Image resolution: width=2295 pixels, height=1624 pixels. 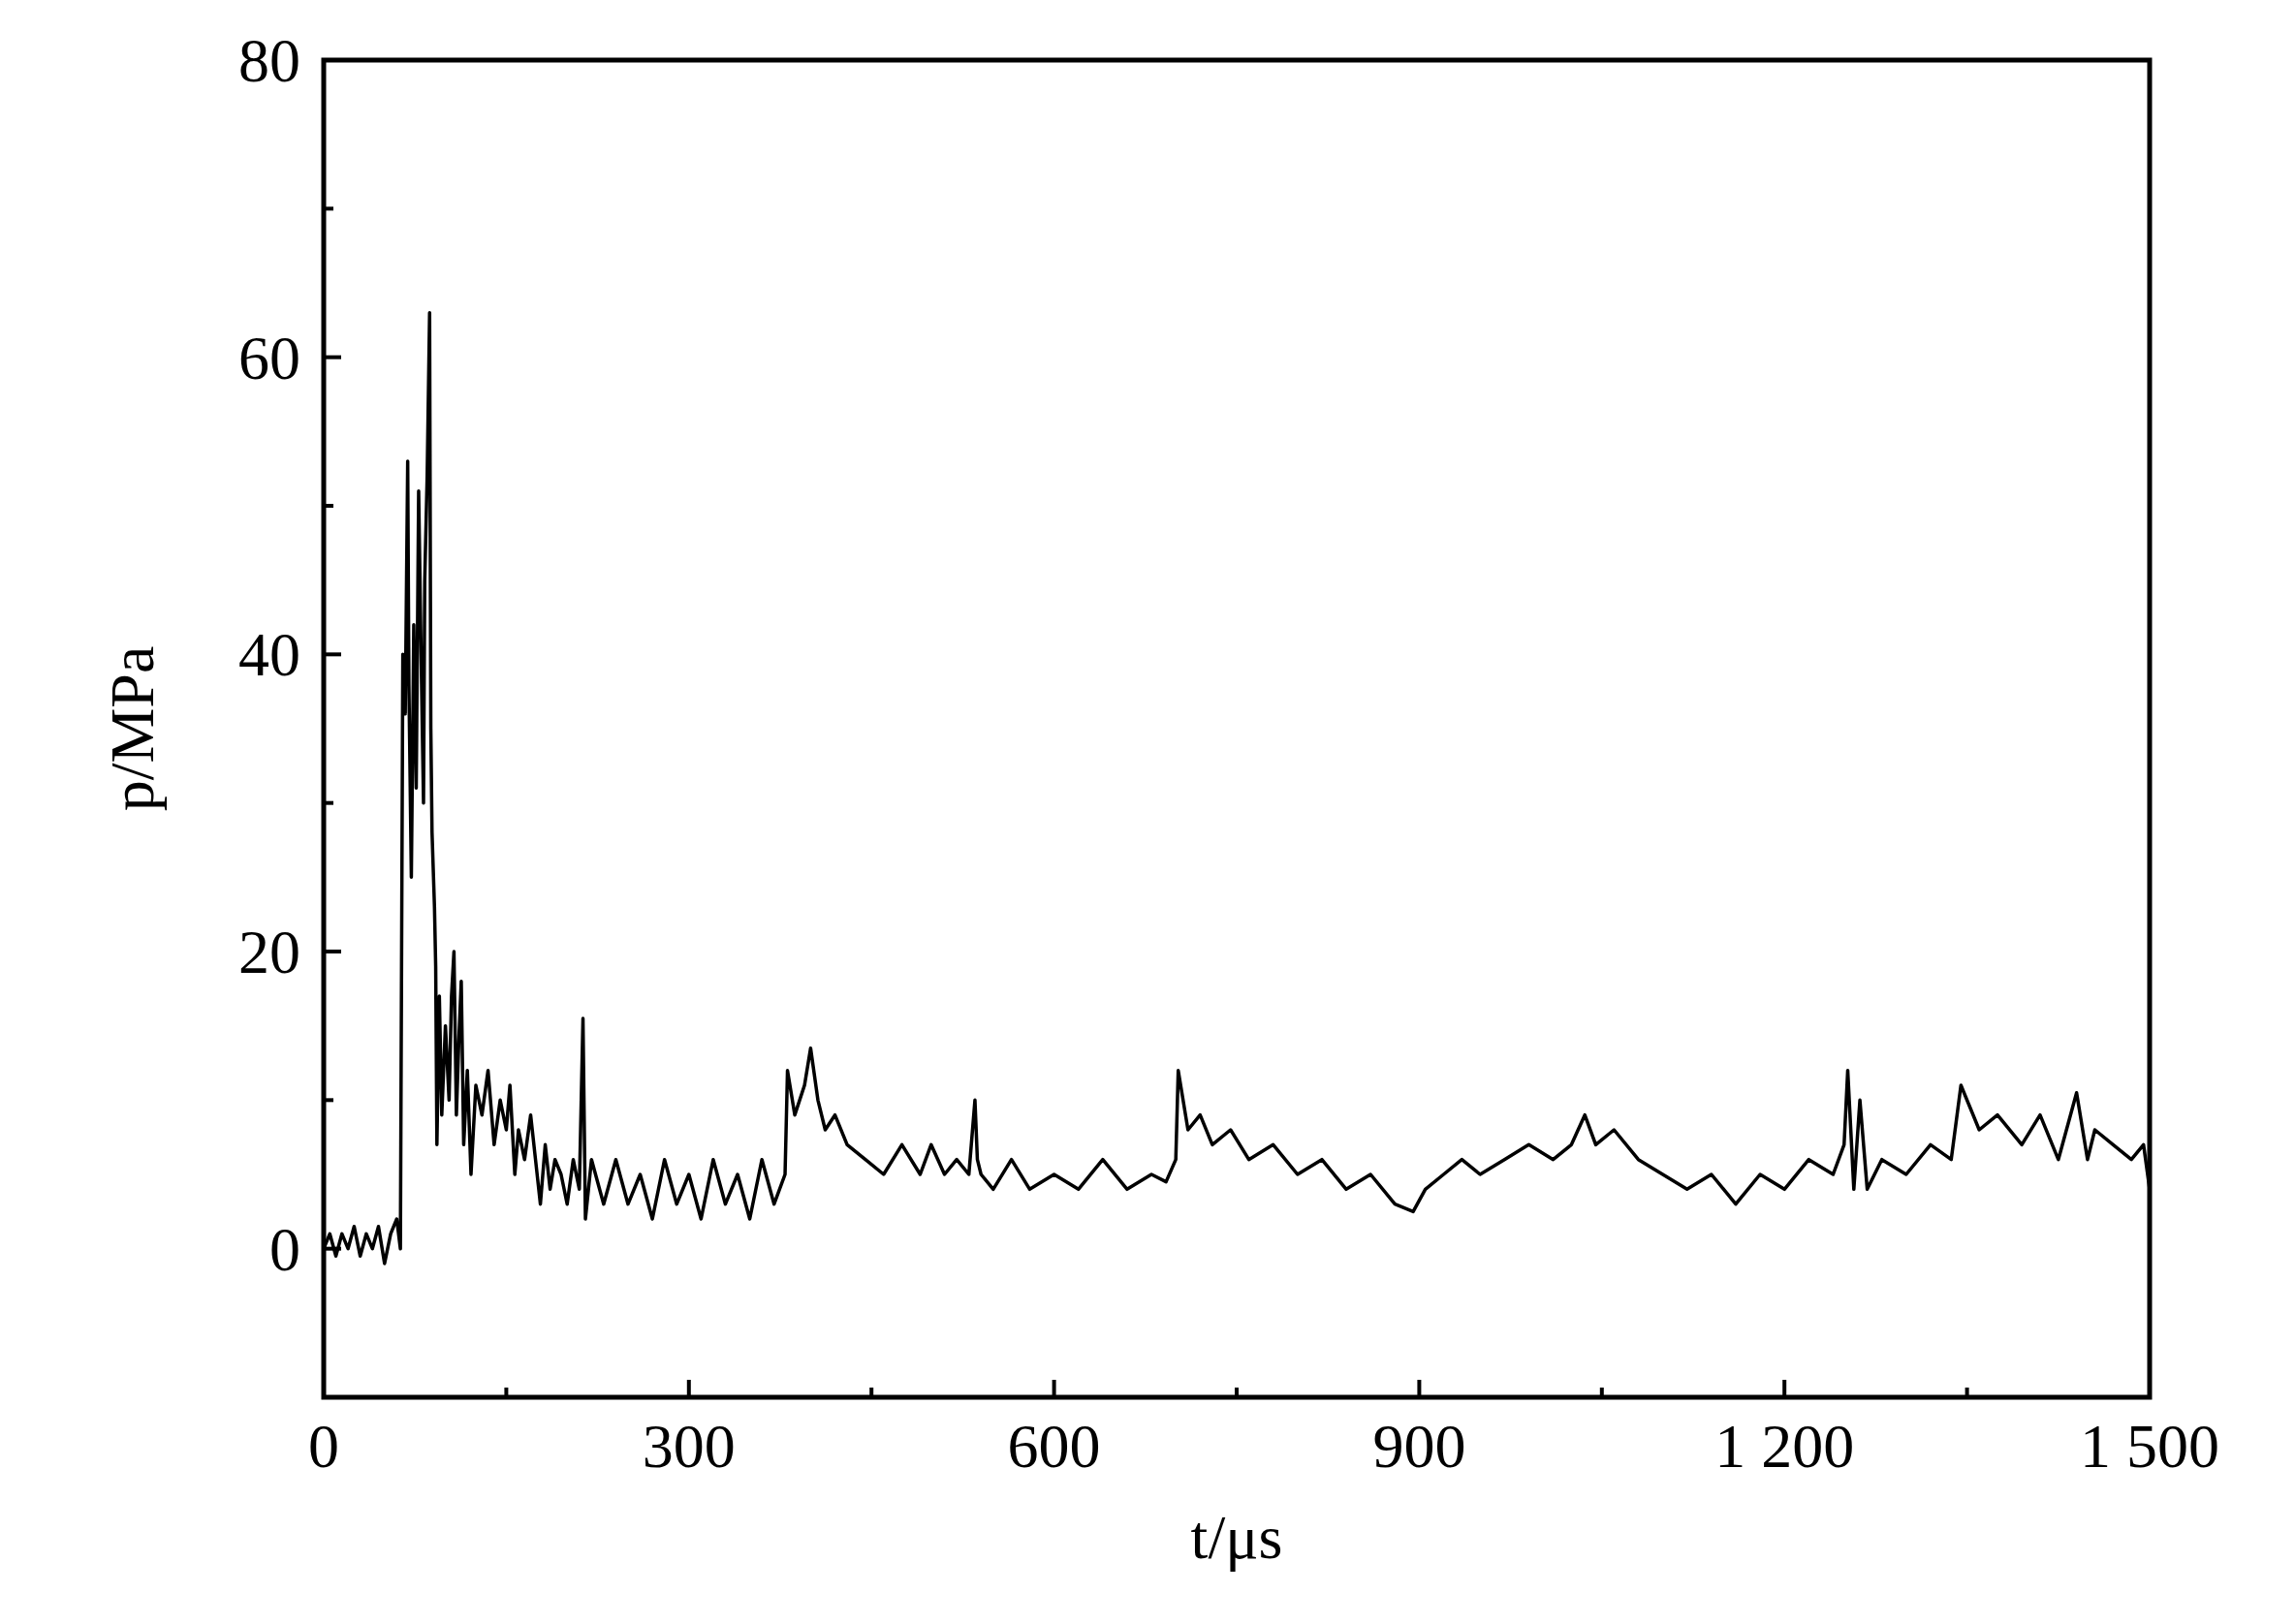 What do you see at coordinates (269, 952) in the screenshot?
I see `y-tick-label: 20` at bounding box center [269, 952].